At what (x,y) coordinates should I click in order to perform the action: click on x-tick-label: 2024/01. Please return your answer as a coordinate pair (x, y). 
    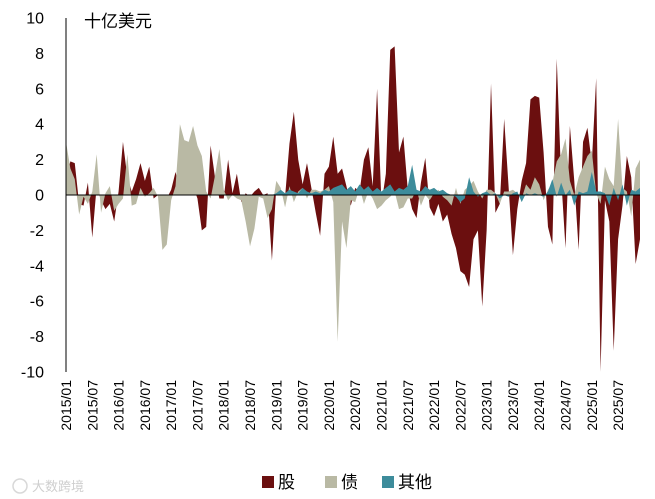
    Looking at the image, I should click on (539, 405).